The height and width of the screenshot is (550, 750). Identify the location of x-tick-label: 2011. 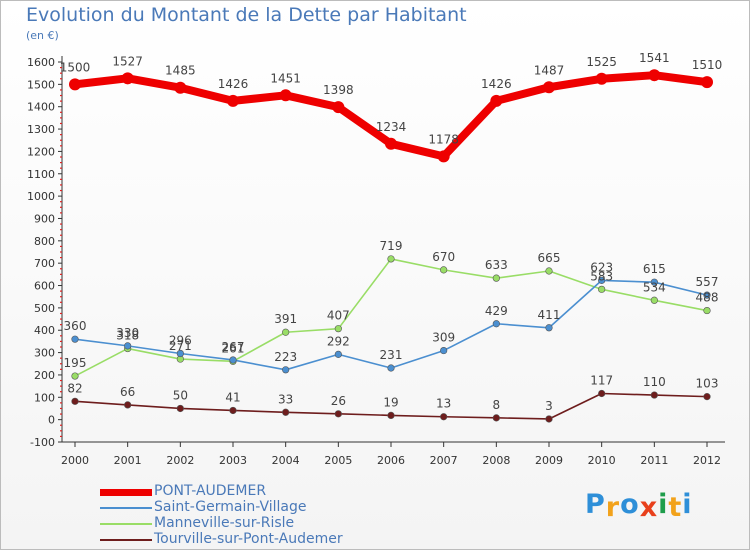
(654, 460).